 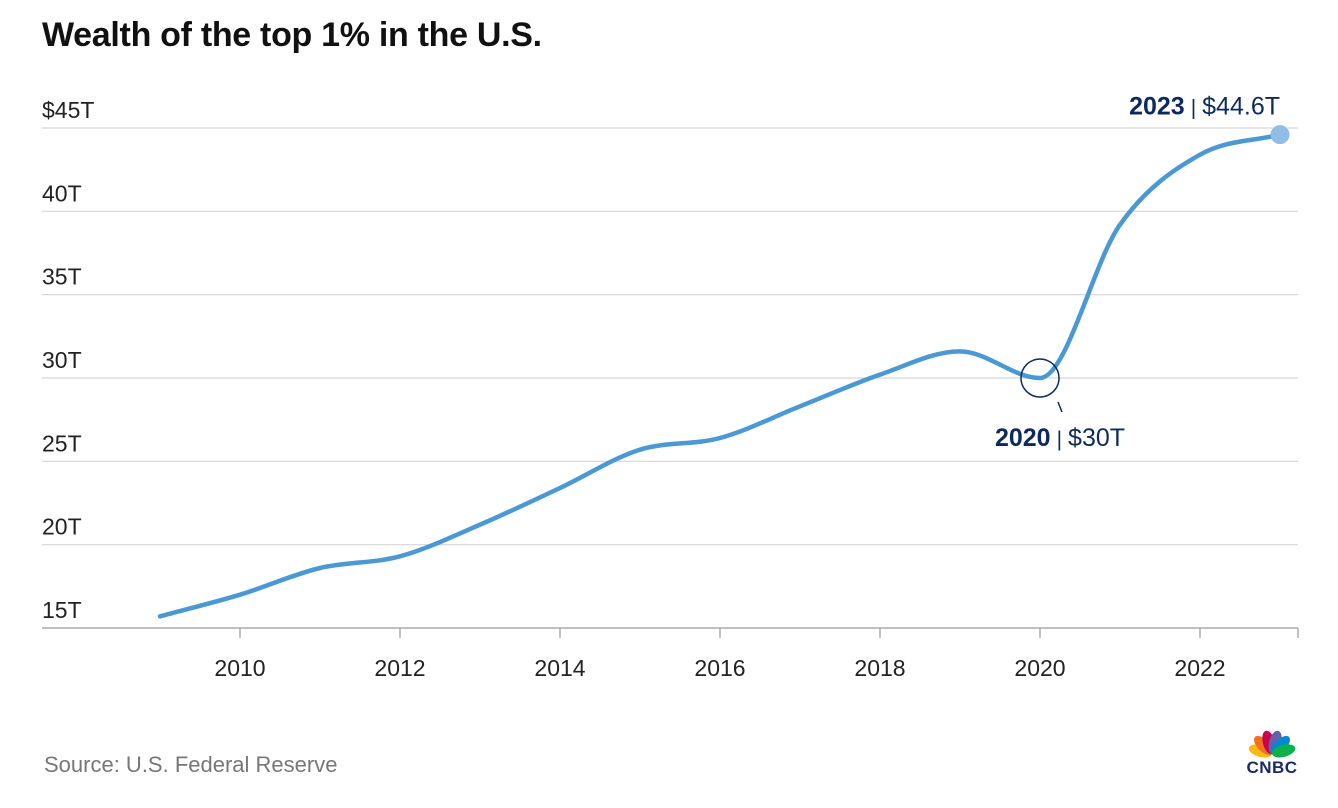 I want to click on y-tick-label: 25T, so click(x=62, y=443).